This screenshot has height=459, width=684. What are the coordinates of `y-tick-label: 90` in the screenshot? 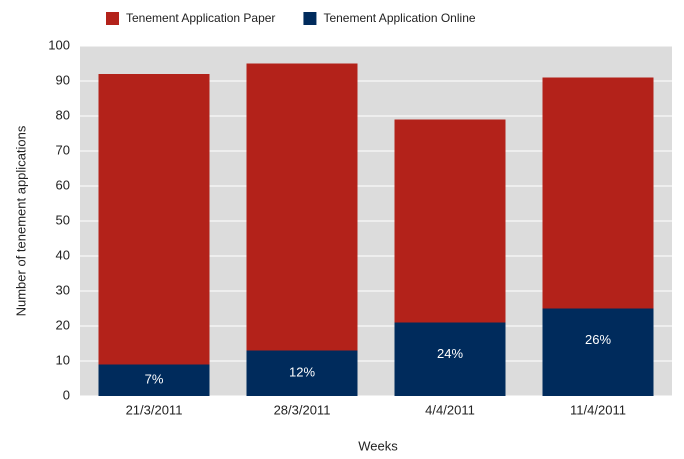 It's located at (63, 79).